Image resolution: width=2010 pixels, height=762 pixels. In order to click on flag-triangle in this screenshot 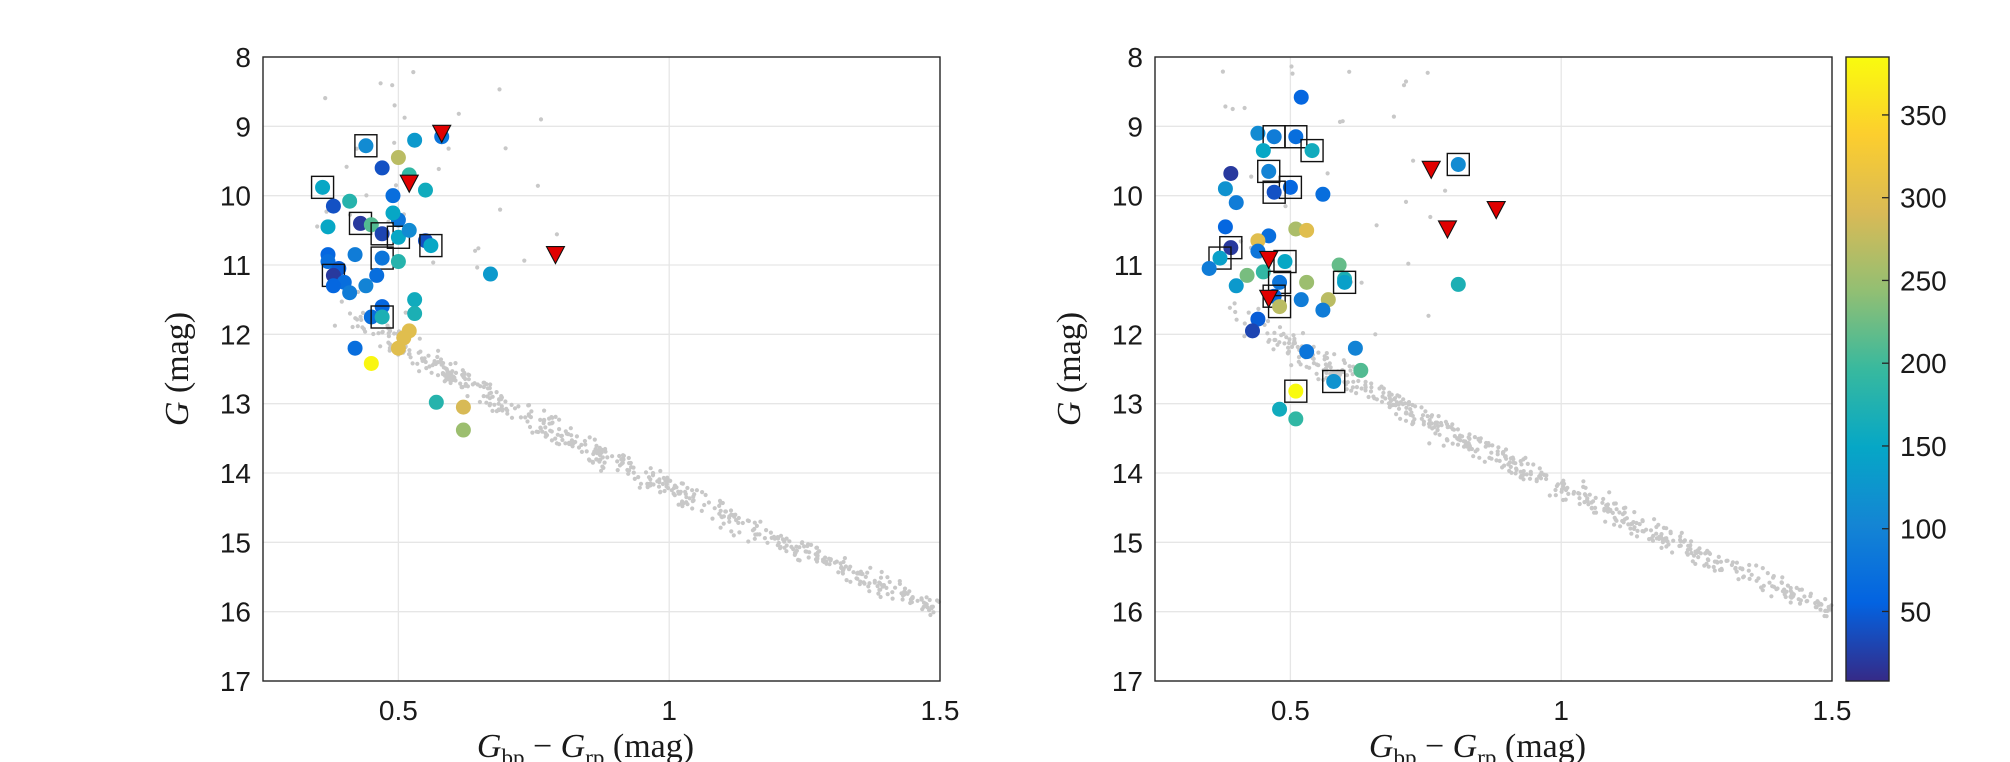, I will do `click(1496, 210)`.